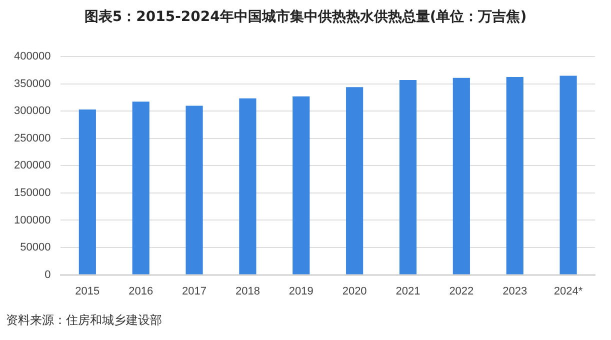 The height and width of the screenshot is (340, 611). What do you see at coordinates (305, 17) in the screenshot?
I see `chart-title: 图表5：2015-2024年中国城市集中供热热水供热总量(单位：万吉焦)` at bounding box center [305, 17].